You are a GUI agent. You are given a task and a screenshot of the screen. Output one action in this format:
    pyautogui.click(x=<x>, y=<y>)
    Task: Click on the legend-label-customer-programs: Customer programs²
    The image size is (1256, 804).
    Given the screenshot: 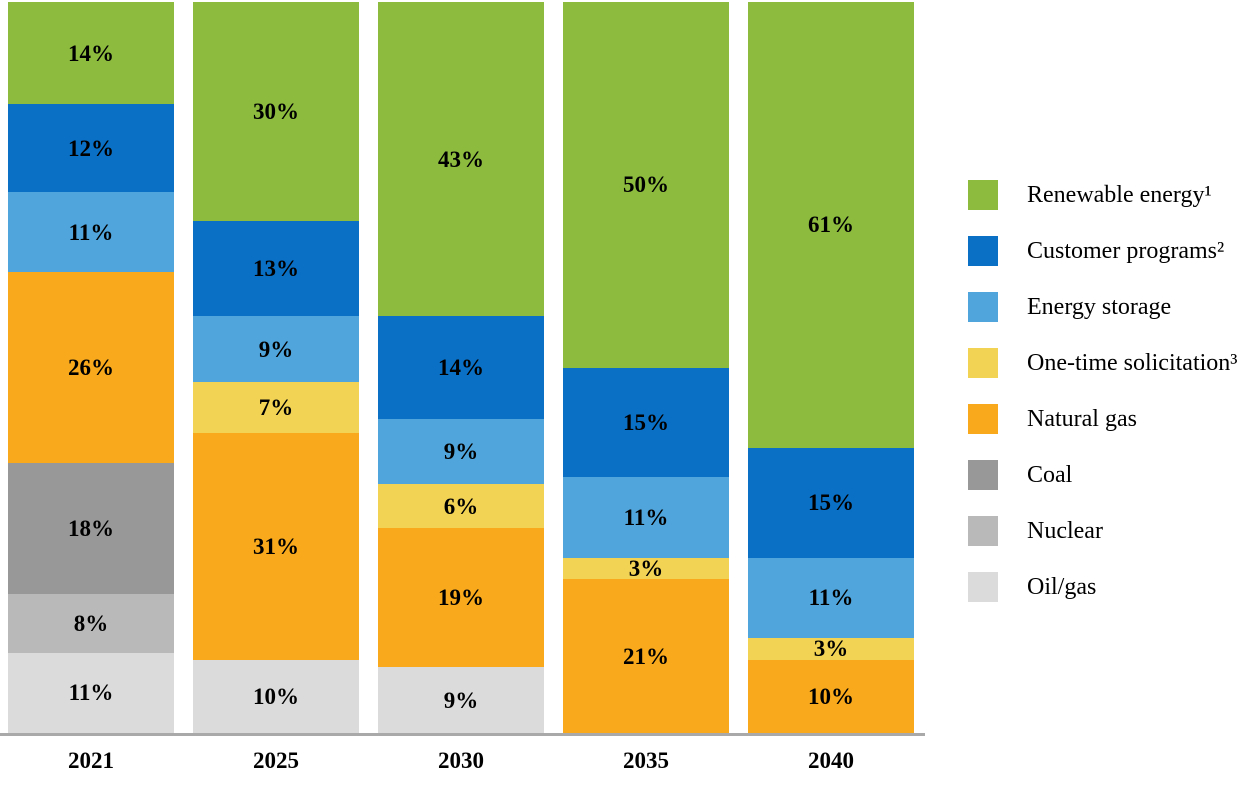 What is the action you would take?
    pyautogui.click(x=1126, y=250)
    